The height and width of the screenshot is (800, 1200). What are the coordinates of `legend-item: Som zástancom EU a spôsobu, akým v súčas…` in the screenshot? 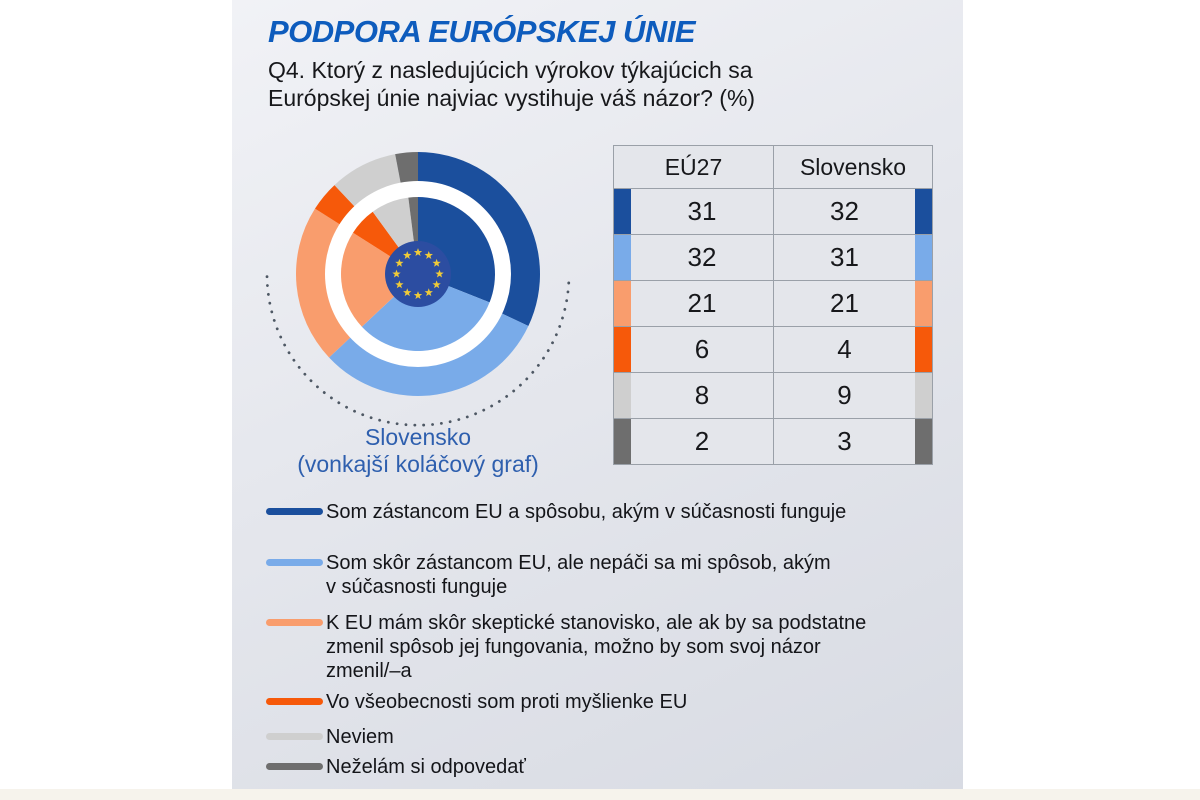 It's located at (602, 512).